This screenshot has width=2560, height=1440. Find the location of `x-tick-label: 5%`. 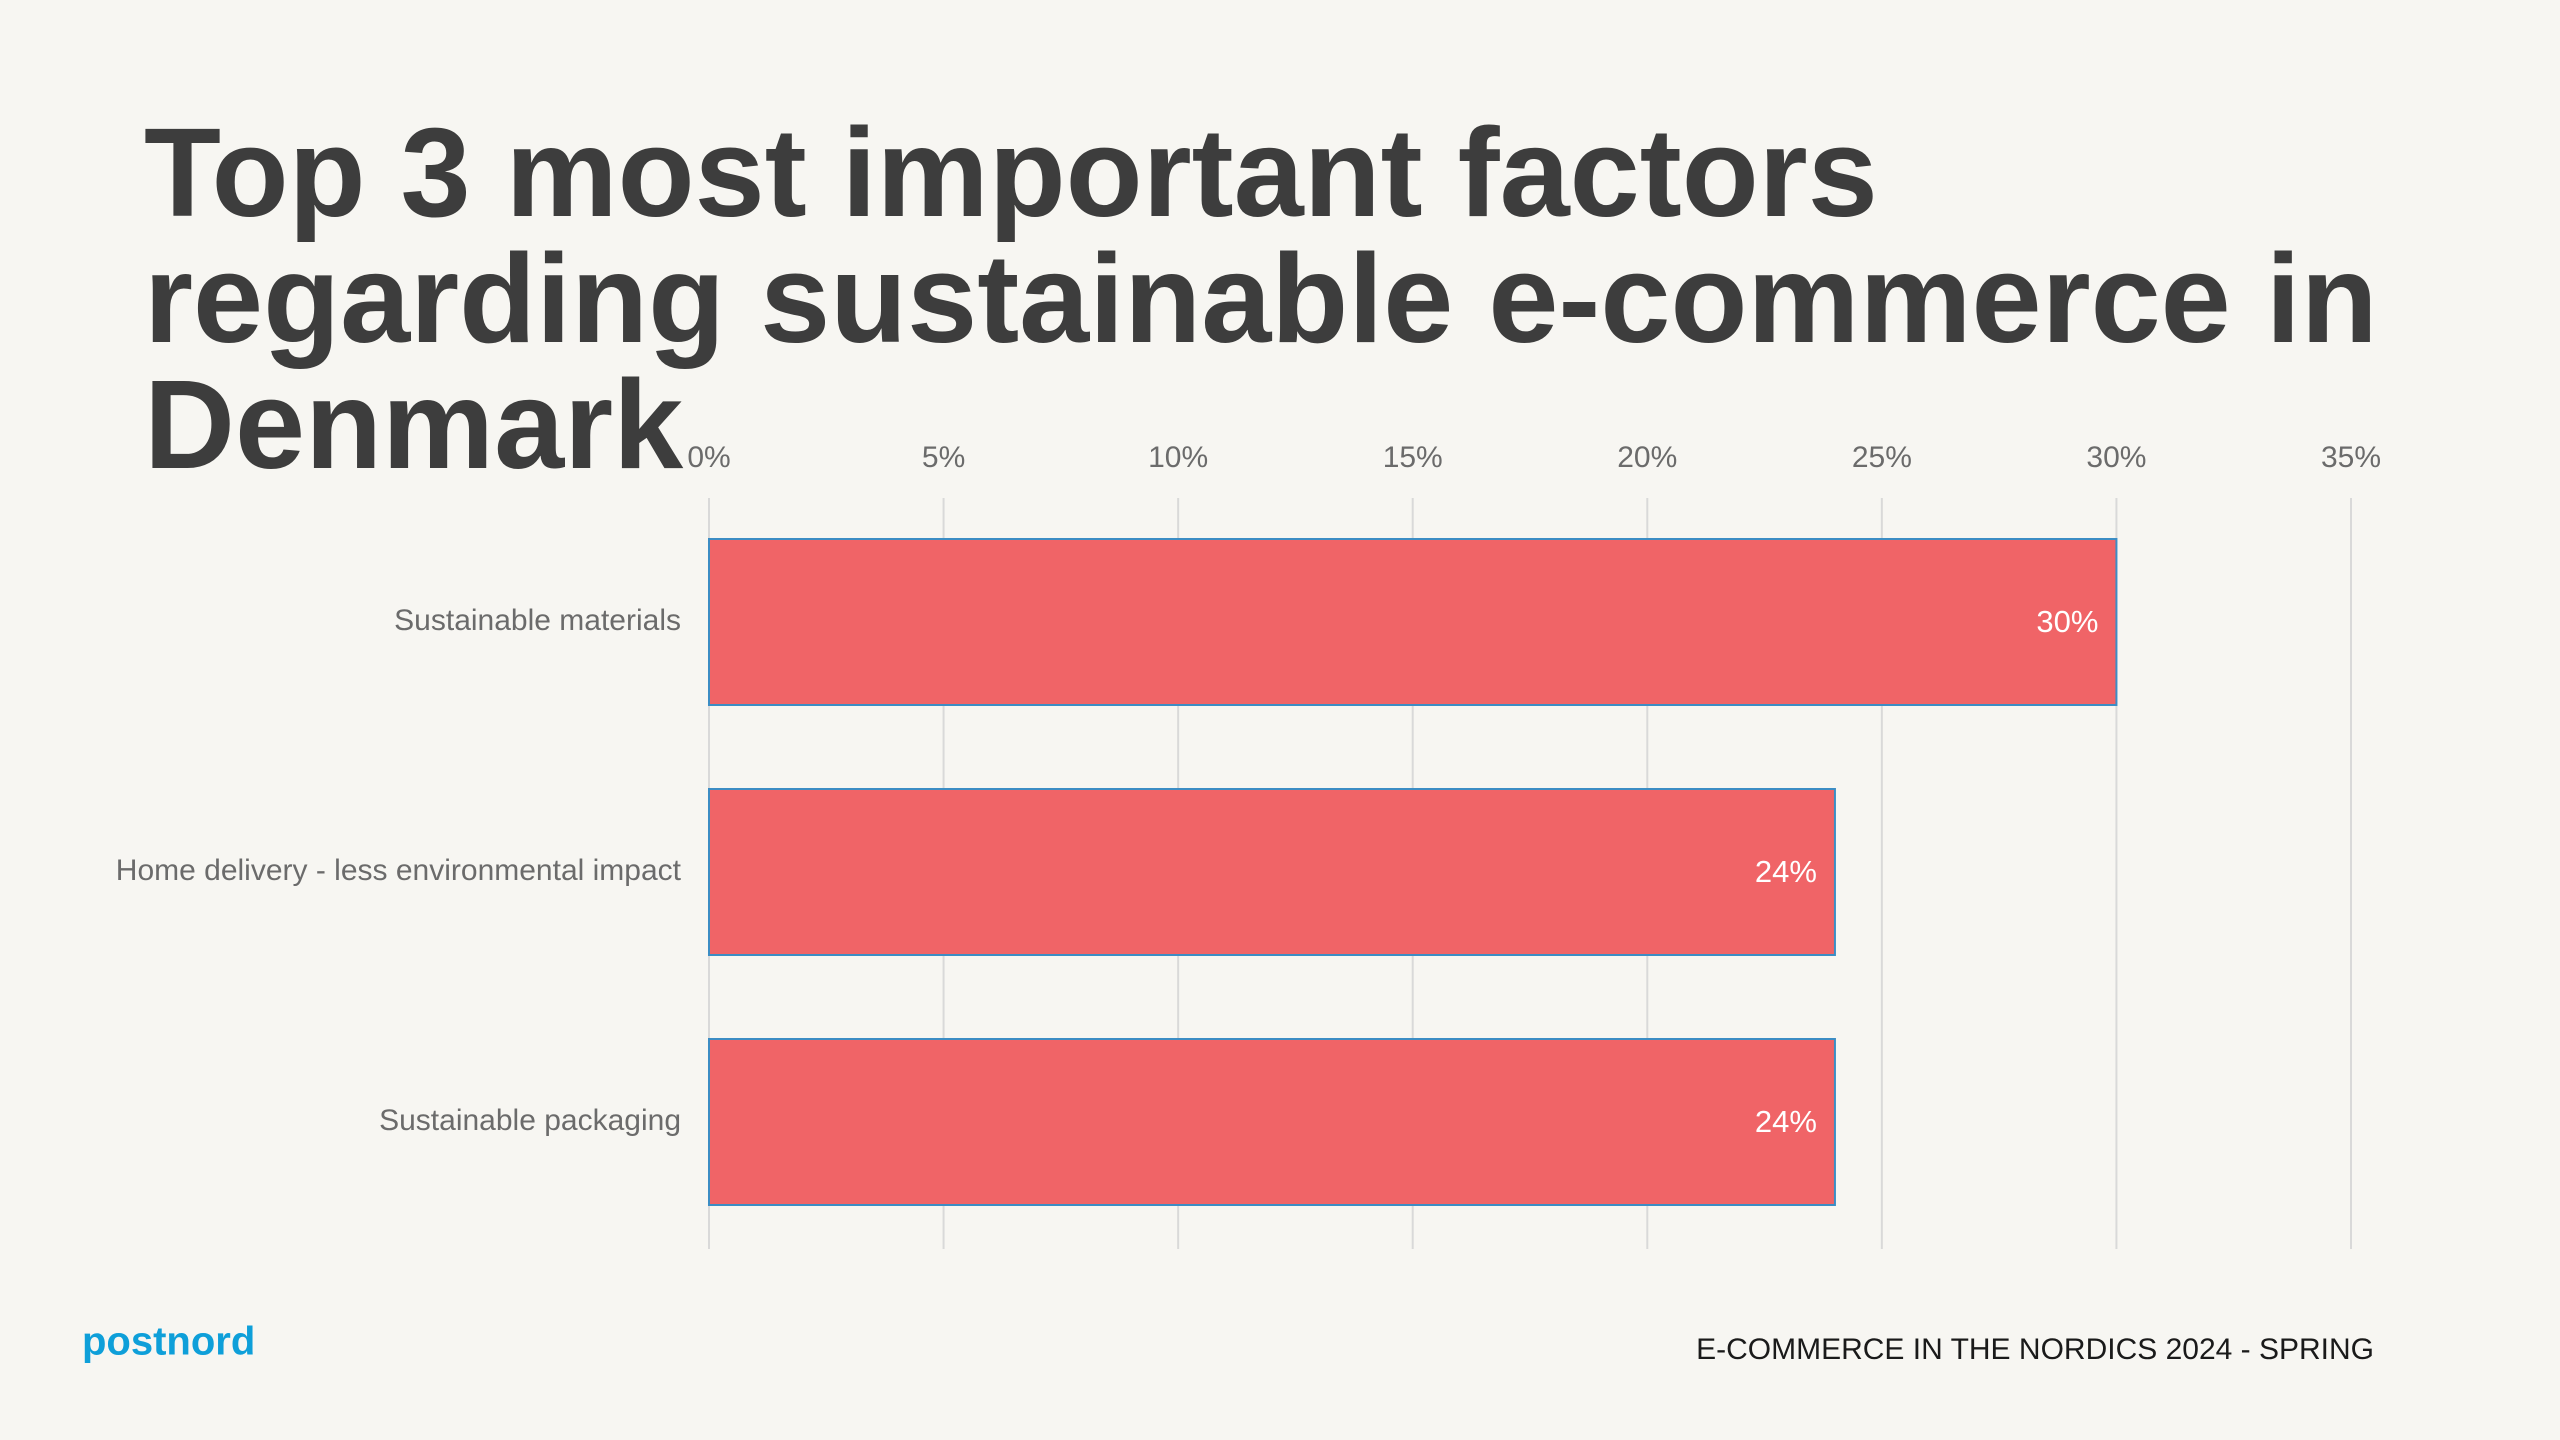

x-tick-label: 5% is located at coordinates (943, 457).